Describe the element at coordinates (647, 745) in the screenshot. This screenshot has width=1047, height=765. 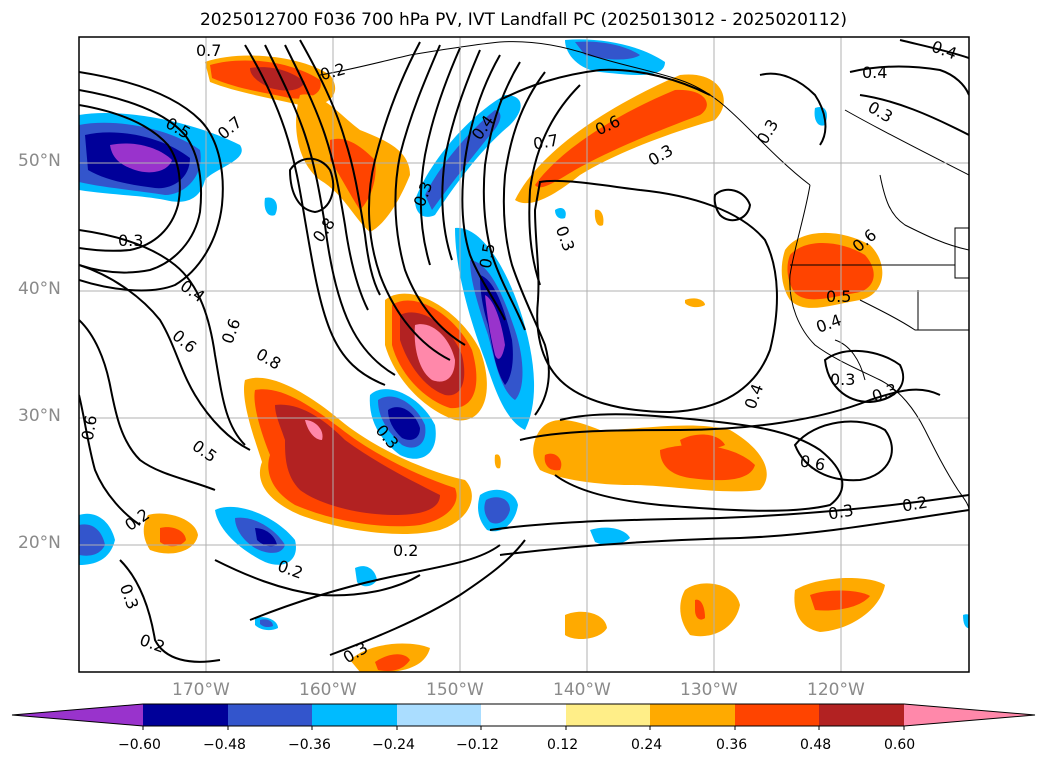
I see `colorbar-tick: 0.24` at that location.